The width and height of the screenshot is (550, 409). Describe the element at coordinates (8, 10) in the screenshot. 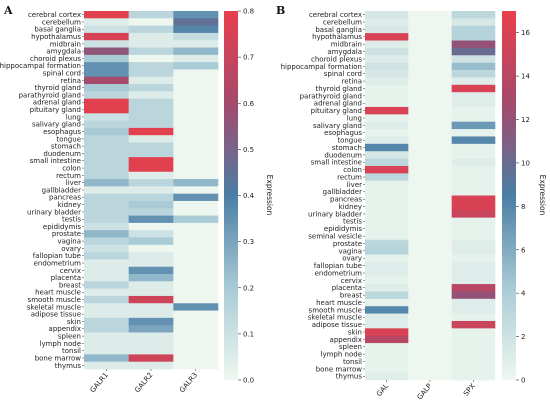

I see `panel-a-letter: A` at that location.